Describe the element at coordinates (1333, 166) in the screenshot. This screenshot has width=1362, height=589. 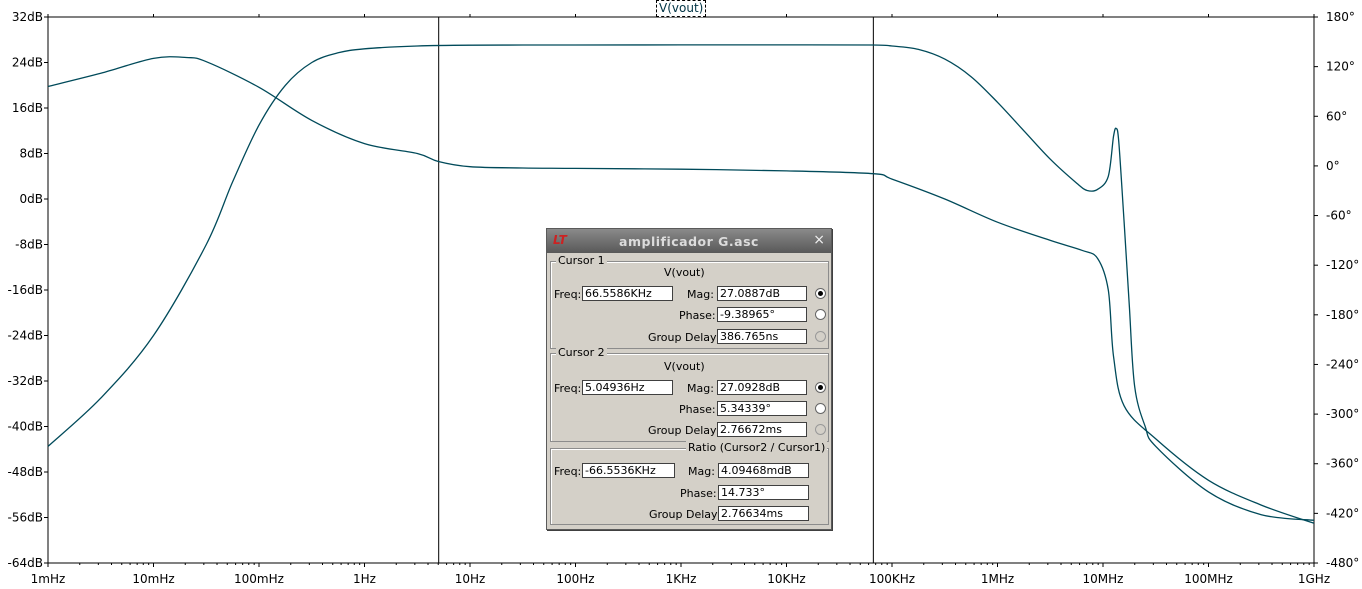
I see `y-right-tick-label: 0°` at that location.